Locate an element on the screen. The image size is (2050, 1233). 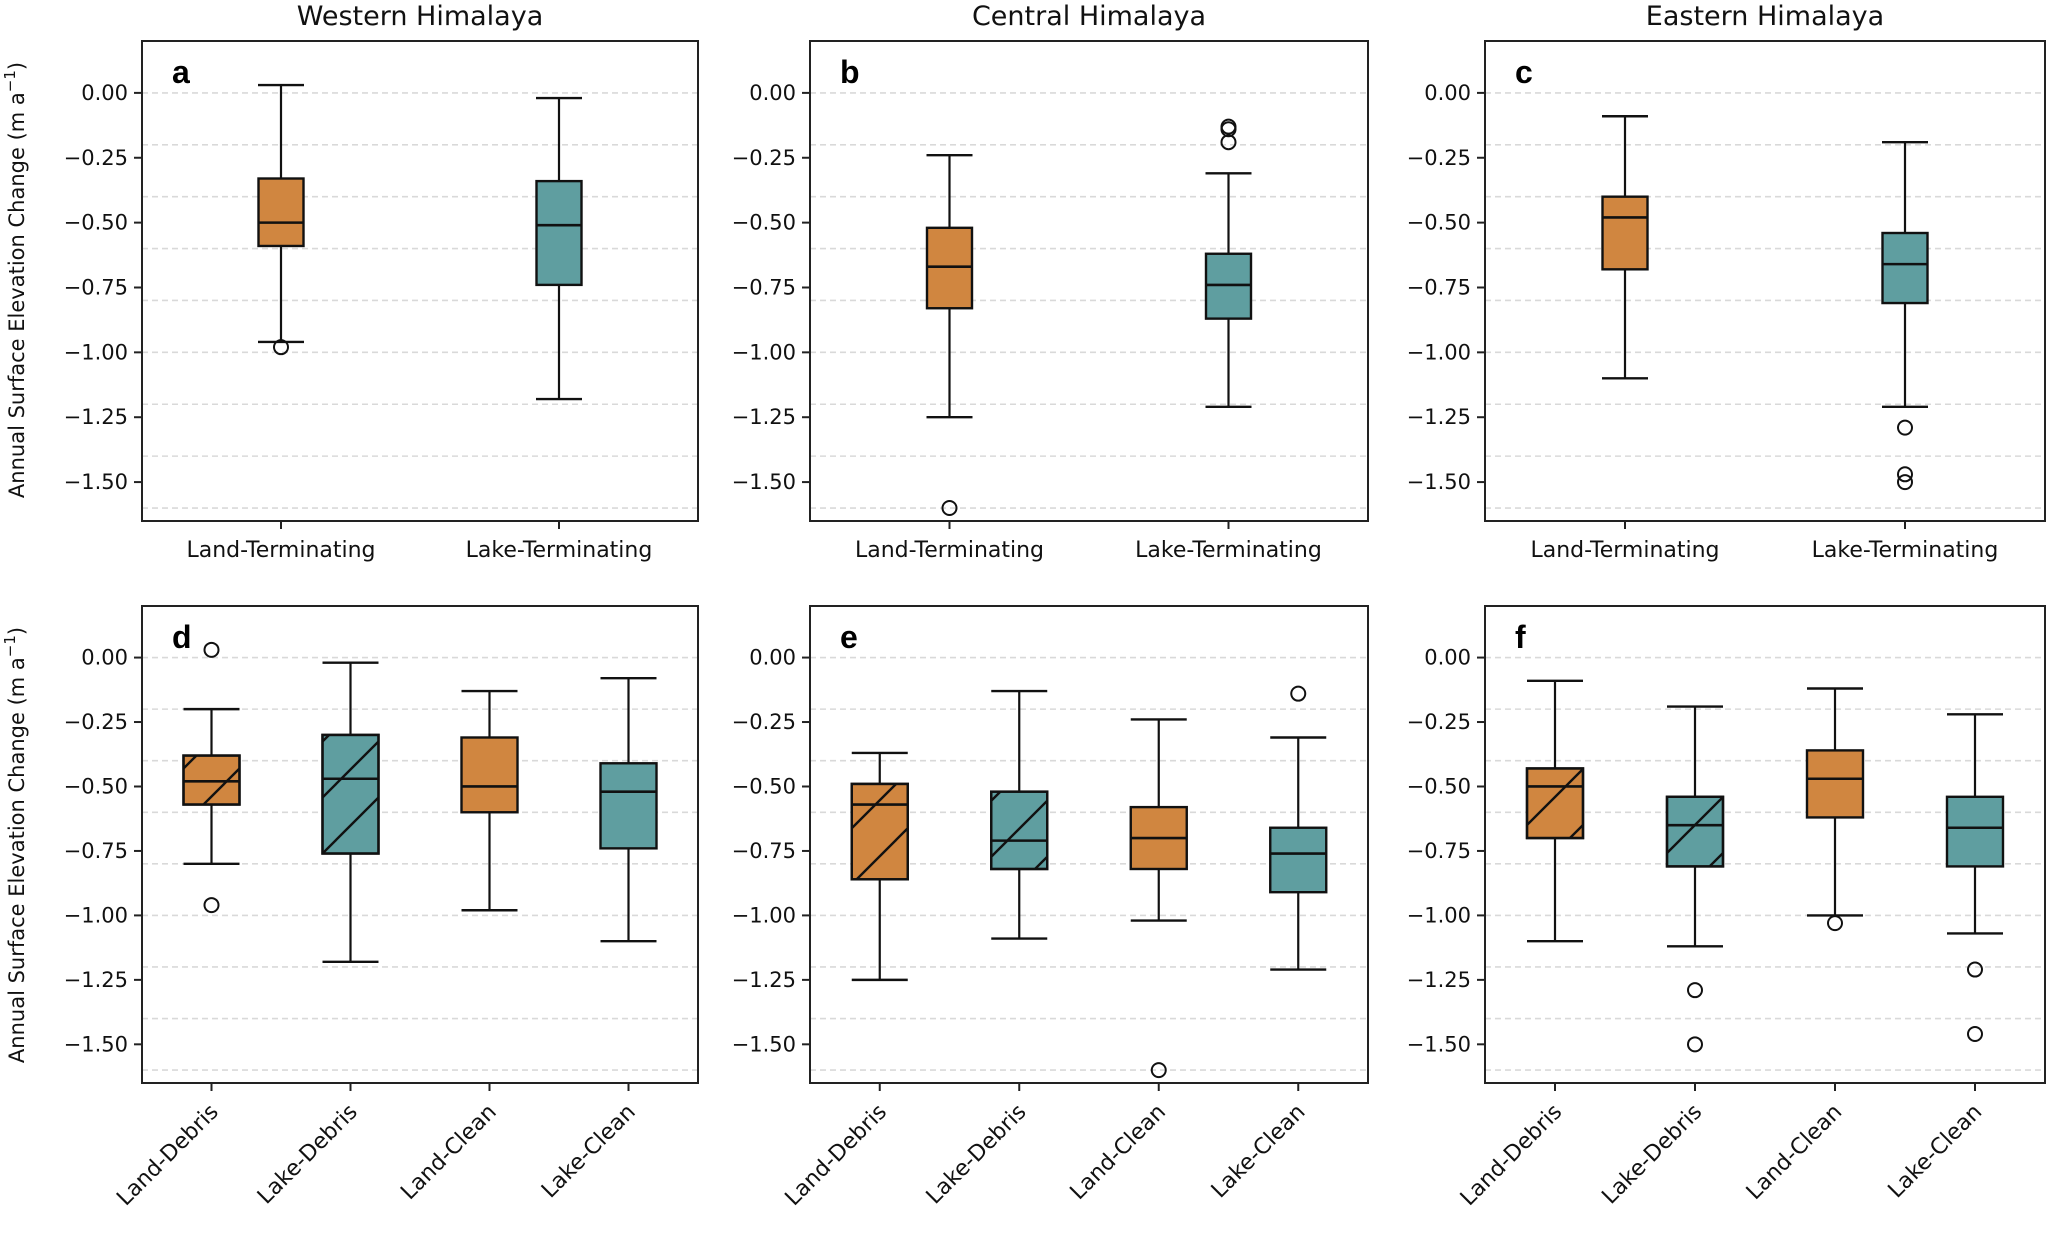
y-axis-label-bottom: Annual Surface Elevation Change (m a−1) is located at coordinates (15, 845).